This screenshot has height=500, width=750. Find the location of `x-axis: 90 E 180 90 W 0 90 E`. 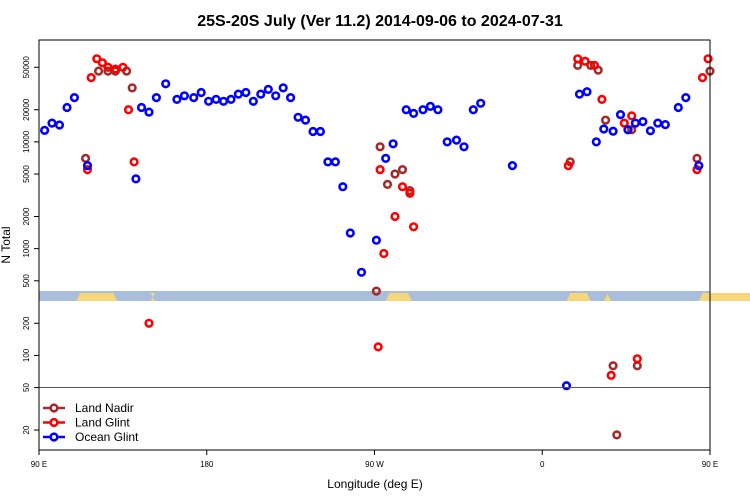

x-axis: 90 E 180 90 W 0 90 E is located at coordinates (374, 459).